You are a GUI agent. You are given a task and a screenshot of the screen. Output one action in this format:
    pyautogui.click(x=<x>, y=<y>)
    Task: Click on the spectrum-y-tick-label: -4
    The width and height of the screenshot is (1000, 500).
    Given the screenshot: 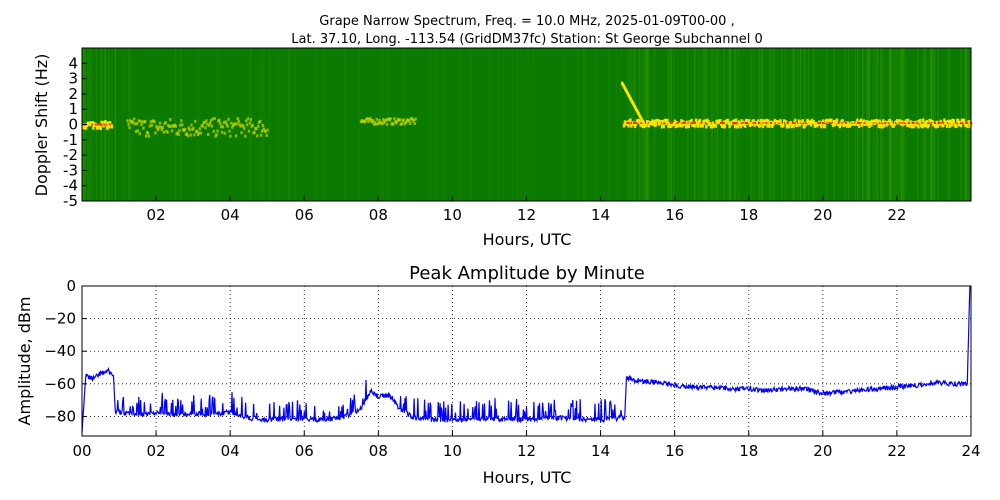 What is the action you would take?
    pyautogui.click(x=70, y=186)
    